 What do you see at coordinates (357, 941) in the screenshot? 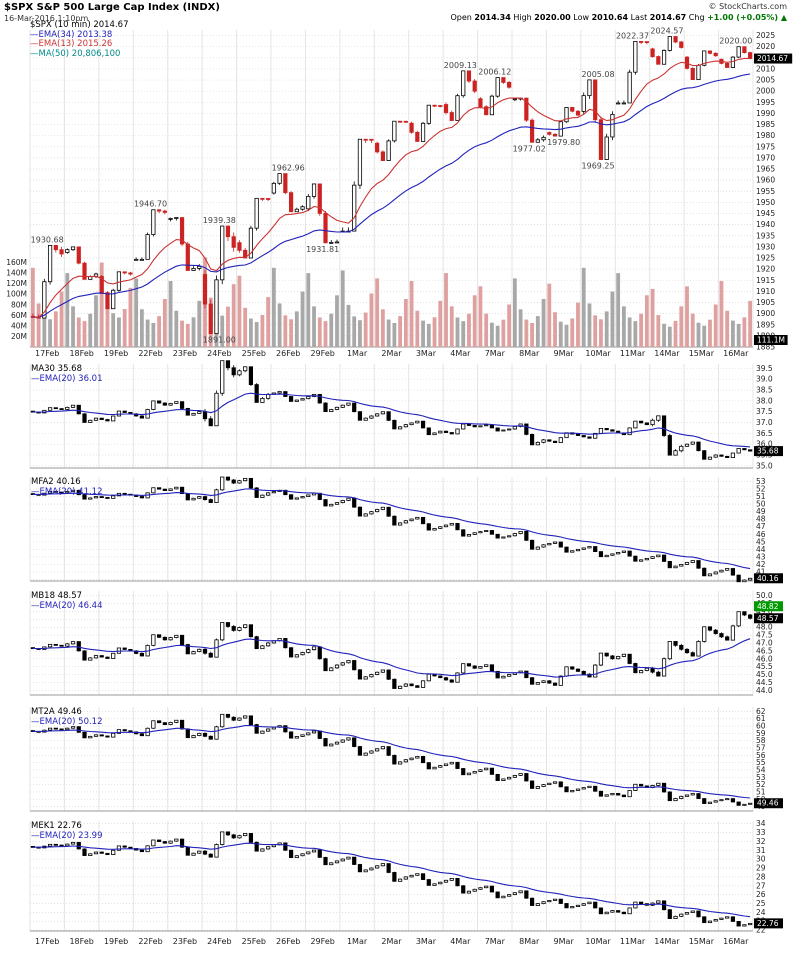
I see `svg-text: 1Mar` at bounding box center [357, 941].